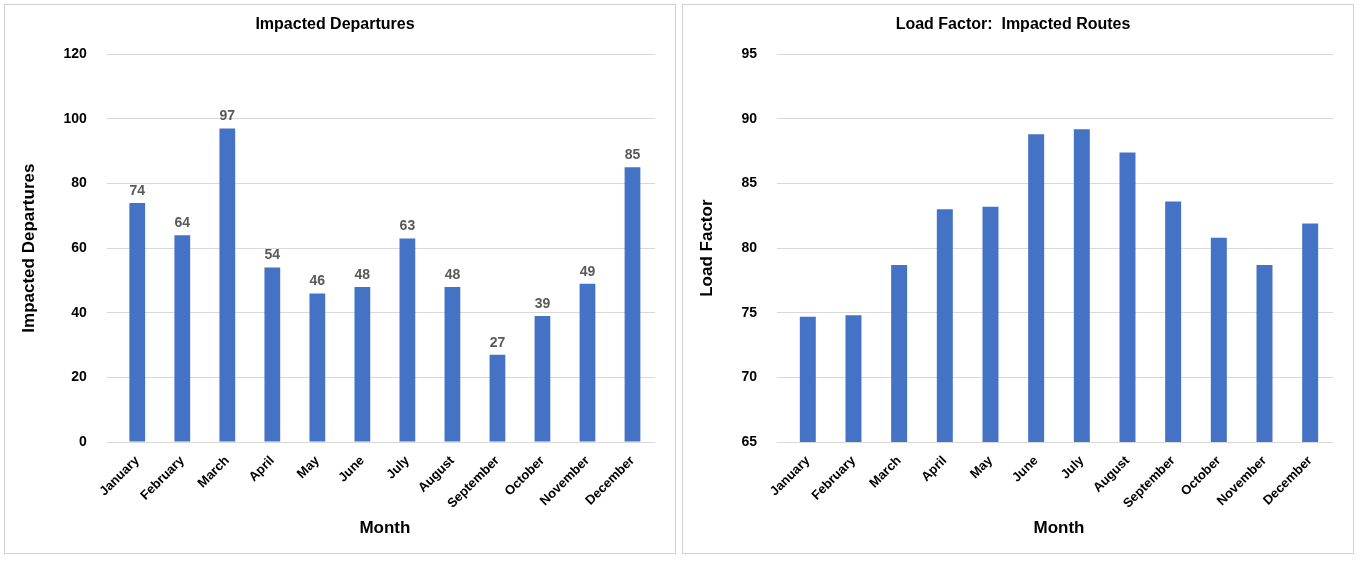 The image size is (1364, 561). What do you see at coordinates (706, 248) in the screenshot?
I see `y-axis-title: Load Factor` at bounding box center [706, 248].